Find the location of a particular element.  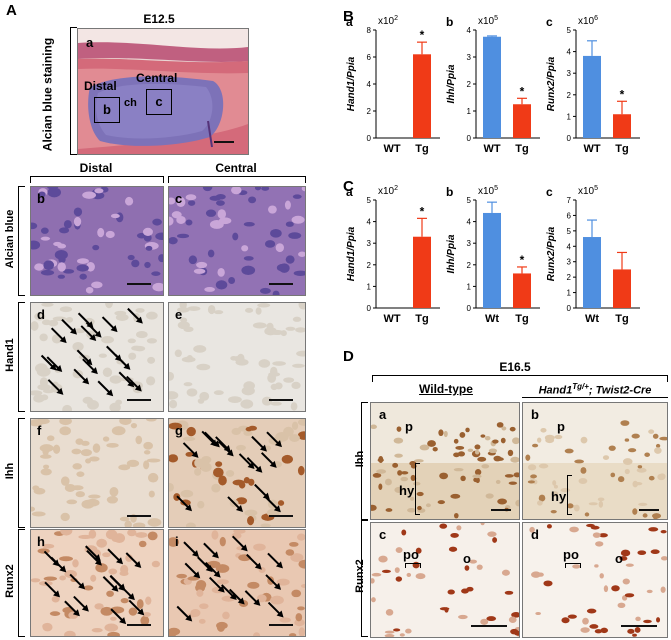

o-label-wt: o is located at coordinates (467, 558).